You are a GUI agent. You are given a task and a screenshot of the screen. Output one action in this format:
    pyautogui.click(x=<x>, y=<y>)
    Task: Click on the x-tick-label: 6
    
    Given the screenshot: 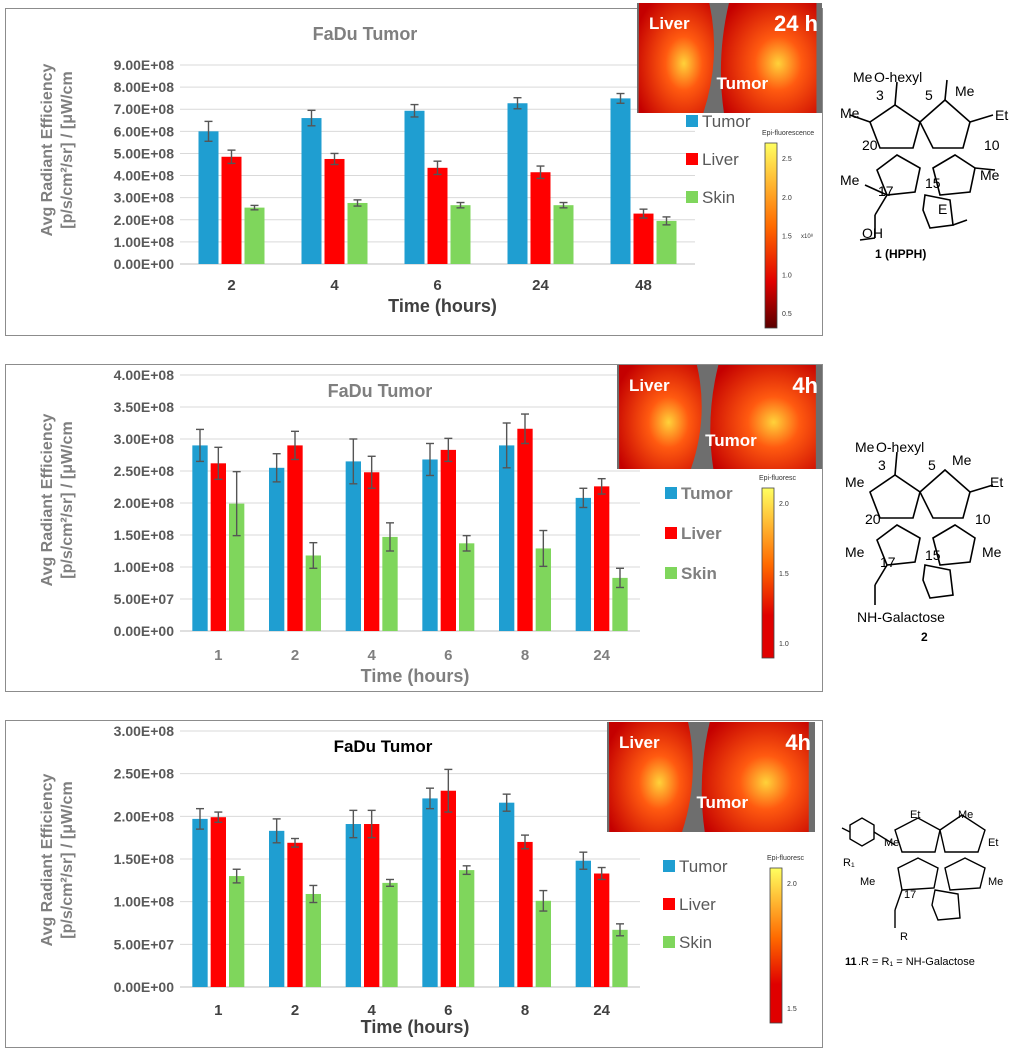 What is the action you would take?
    pyautogui.click(x=448, y=1010)
    